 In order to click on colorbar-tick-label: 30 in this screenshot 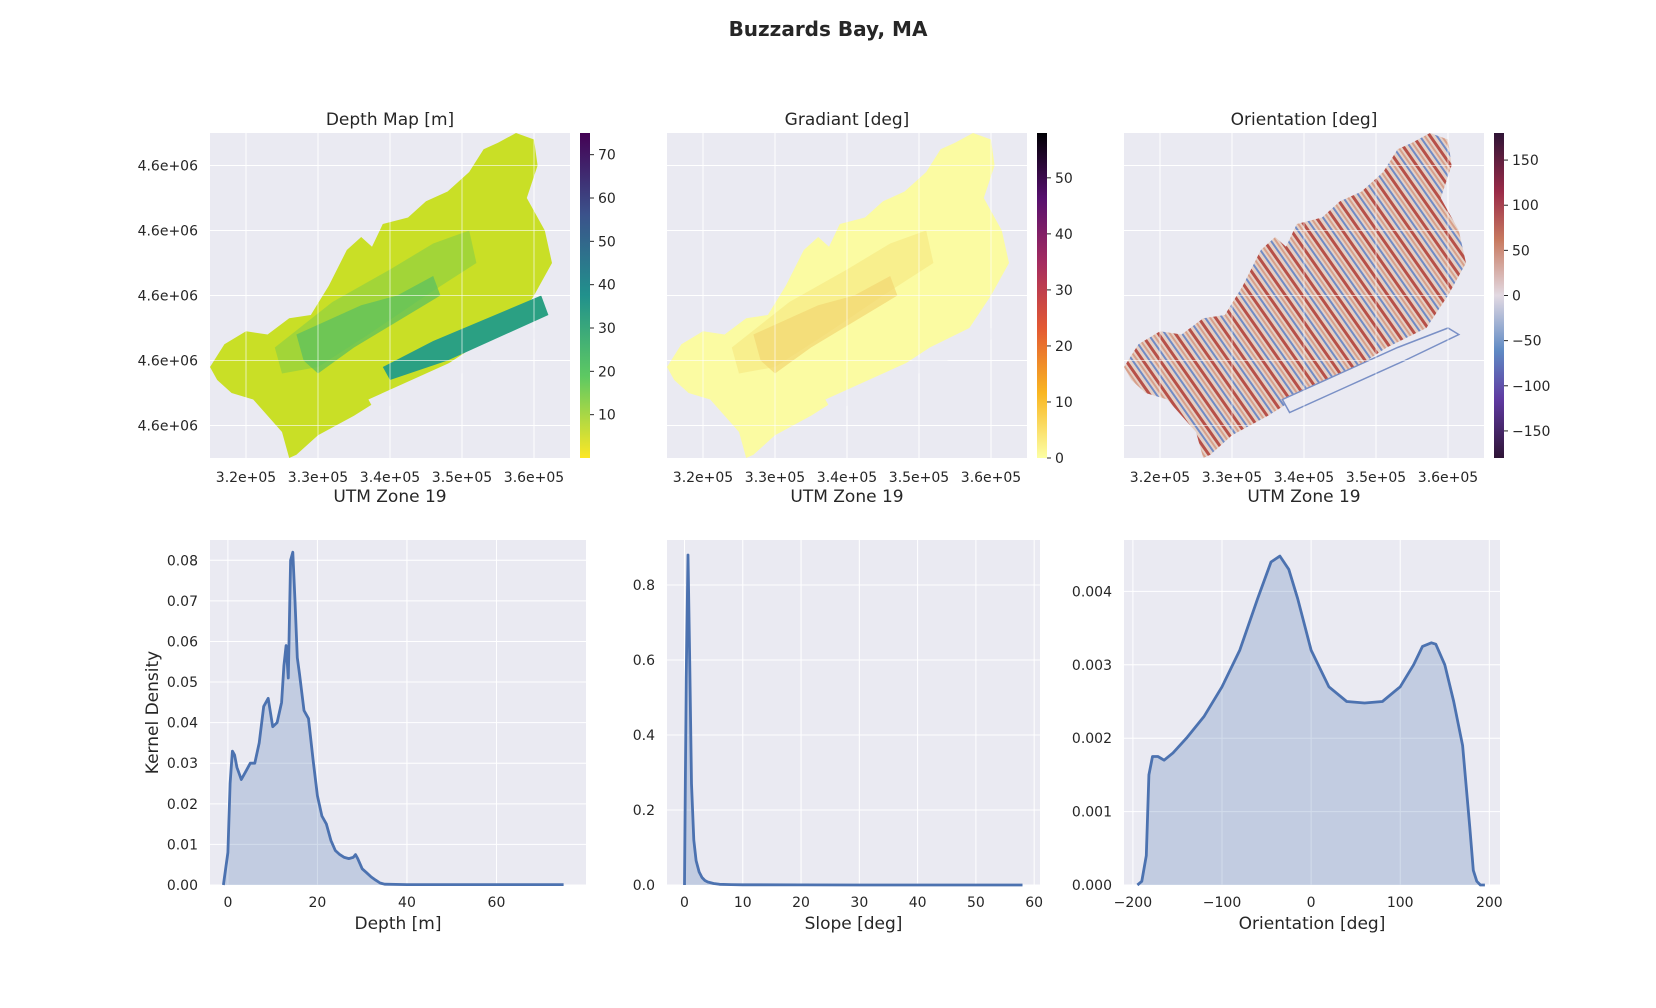, I will do `click(1064, 291)`.